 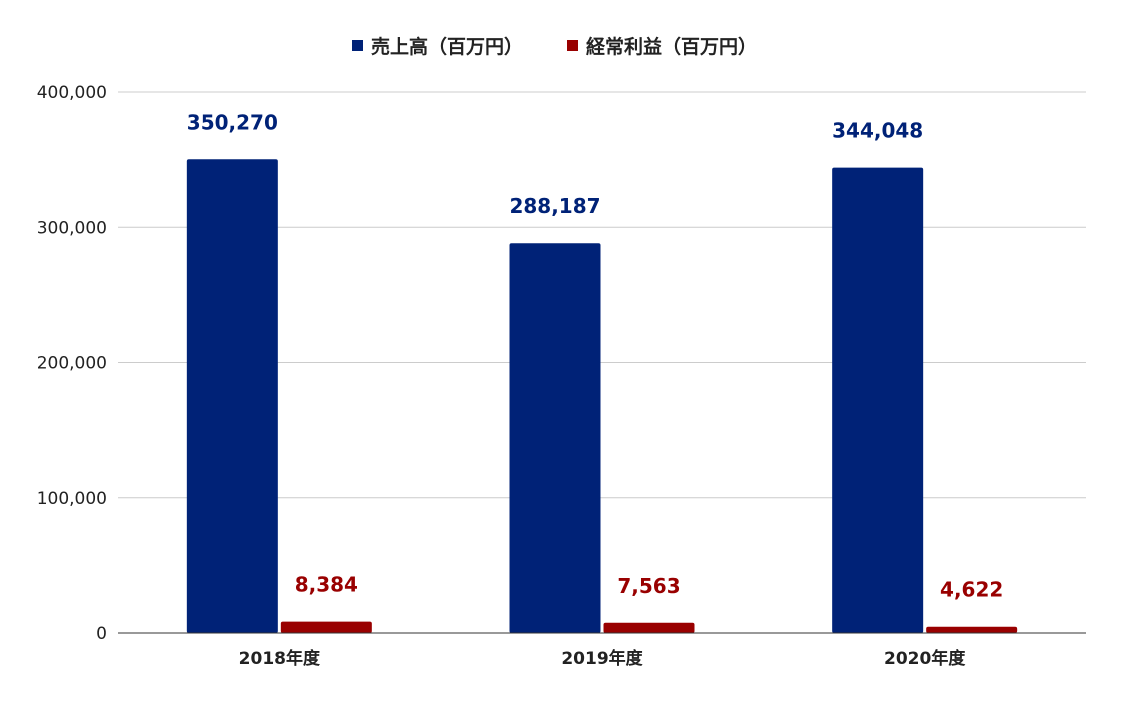 What do you see at coordinates (554, 46) in the screenshot?
I see `legend: 売上高（百万円） 経常利益（百万円）` at bounding box center [554, 46].